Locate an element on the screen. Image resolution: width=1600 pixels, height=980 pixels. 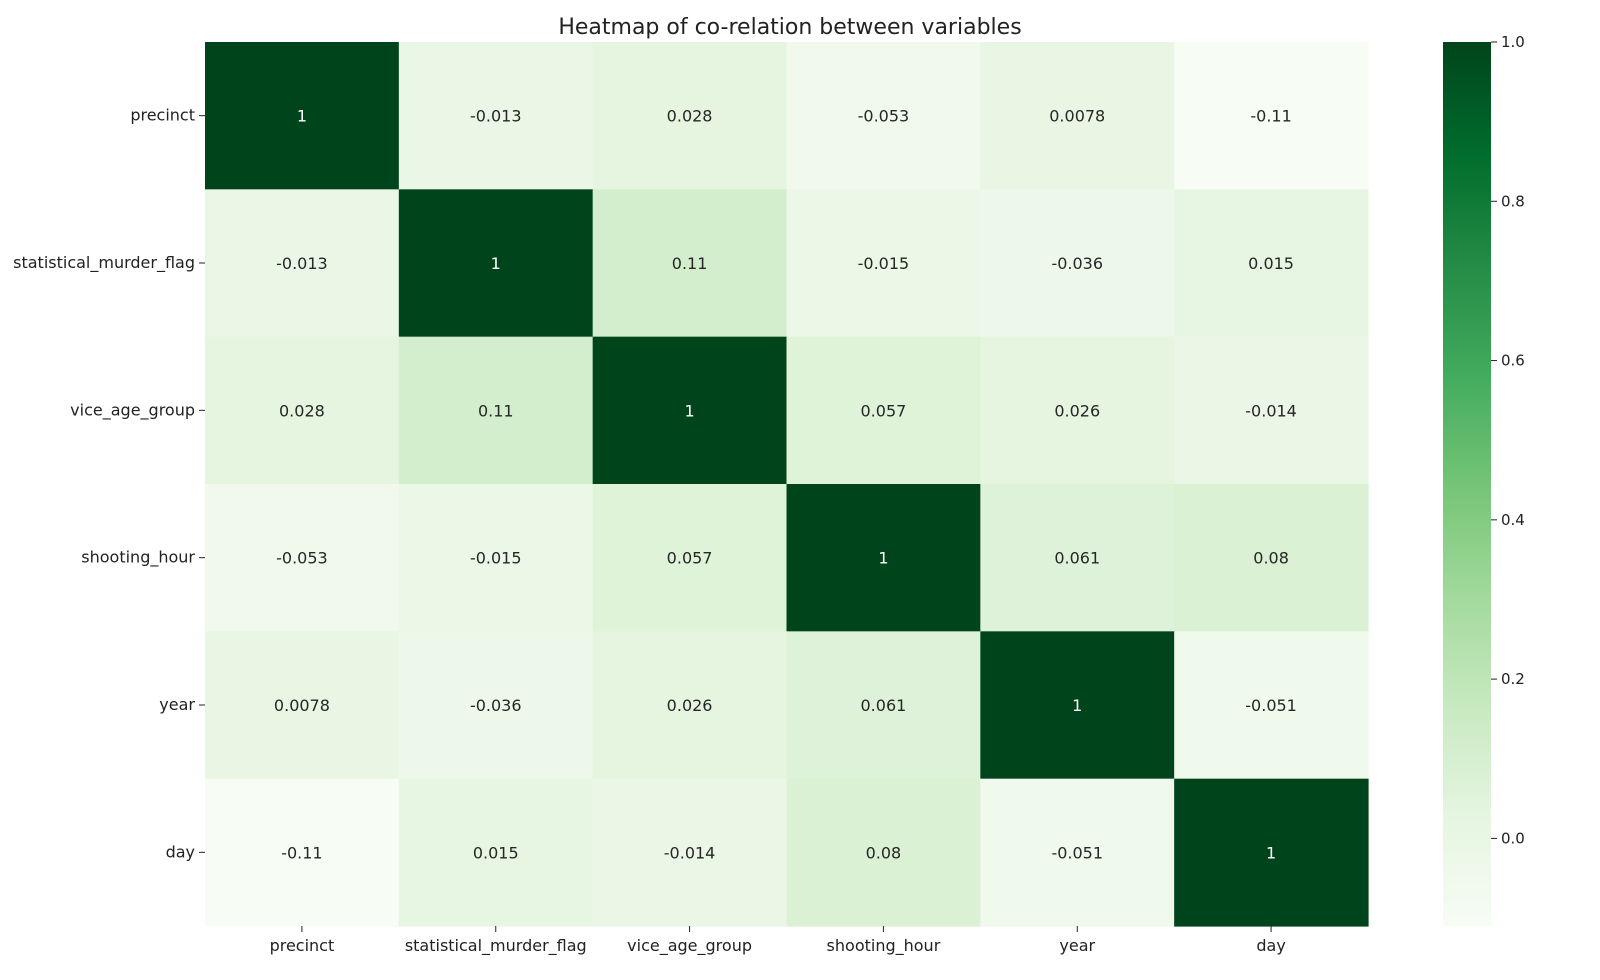
x-tick-label: precinct is located at coordinates (302, 945).